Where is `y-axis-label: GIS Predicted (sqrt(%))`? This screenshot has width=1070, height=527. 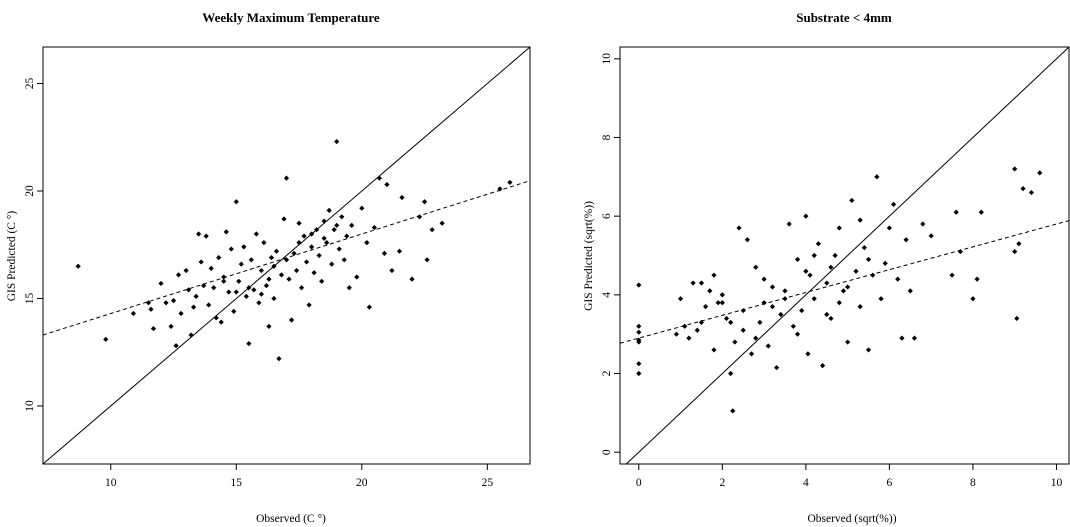
y-axis-label: GIS Predicted (sqrt(%)) is located at coordinates (589, 256).